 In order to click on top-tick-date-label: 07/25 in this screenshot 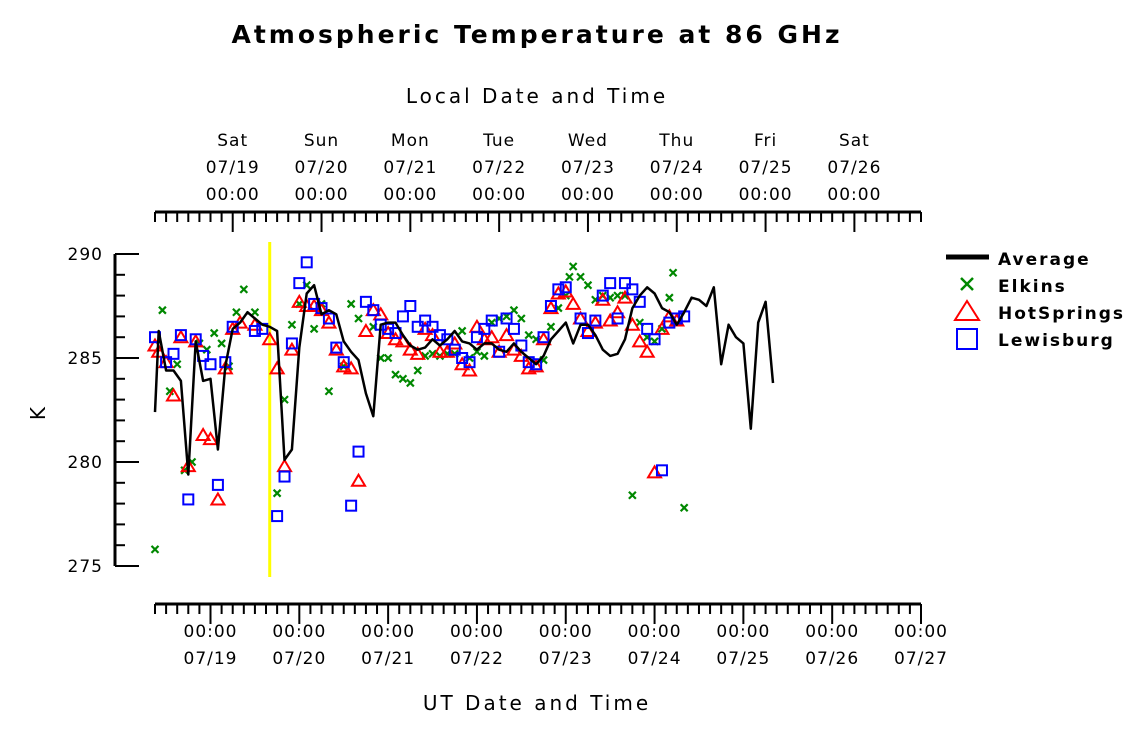, I will do `click(766, 168)`.